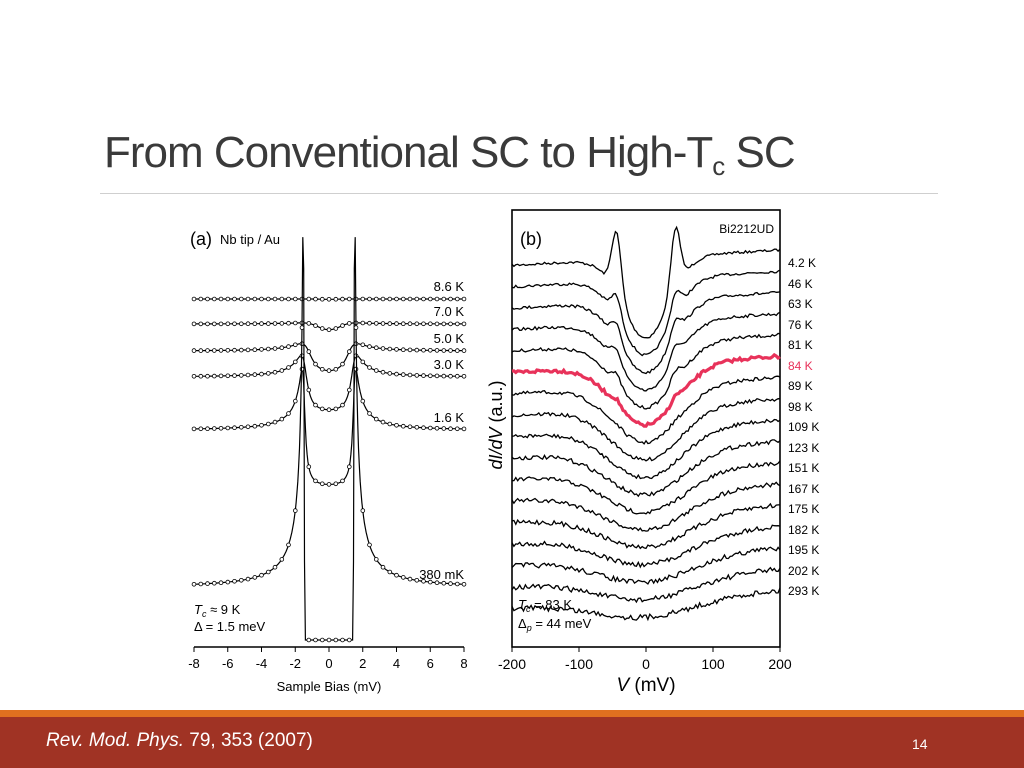 This screenshot has height=768, width=1024. Describe the element at coordinates (803, 509) in the screenshot. I see `panel-b-series-label: 175 K` at that location.